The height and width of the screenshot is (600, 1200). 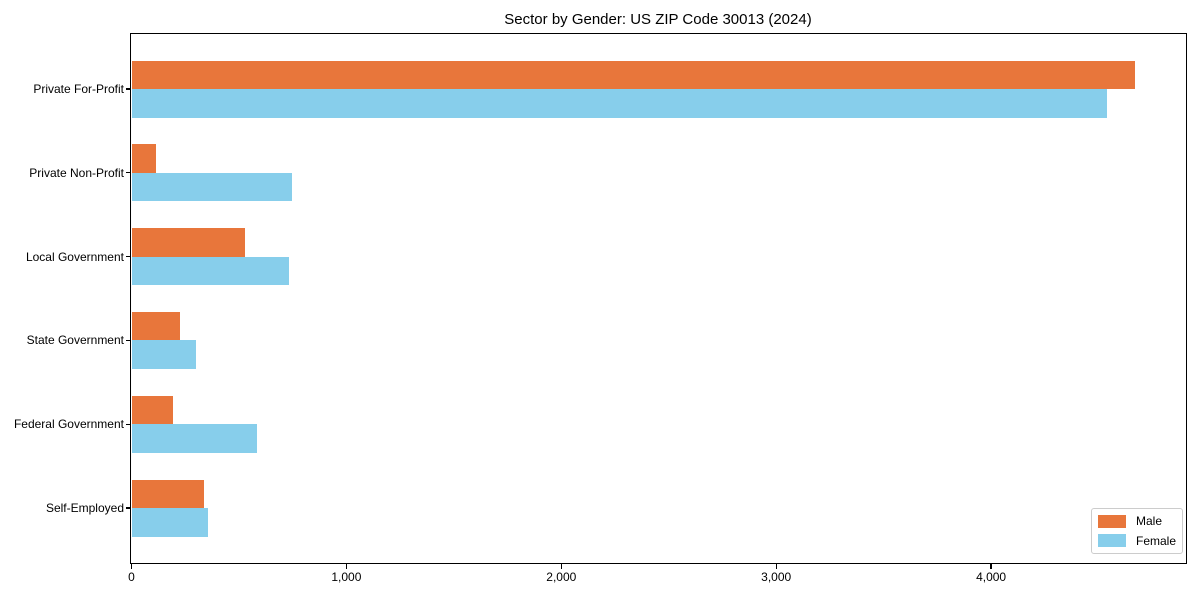 I want to click on bar-male-private-for-profit, so click(x=633, y=74).